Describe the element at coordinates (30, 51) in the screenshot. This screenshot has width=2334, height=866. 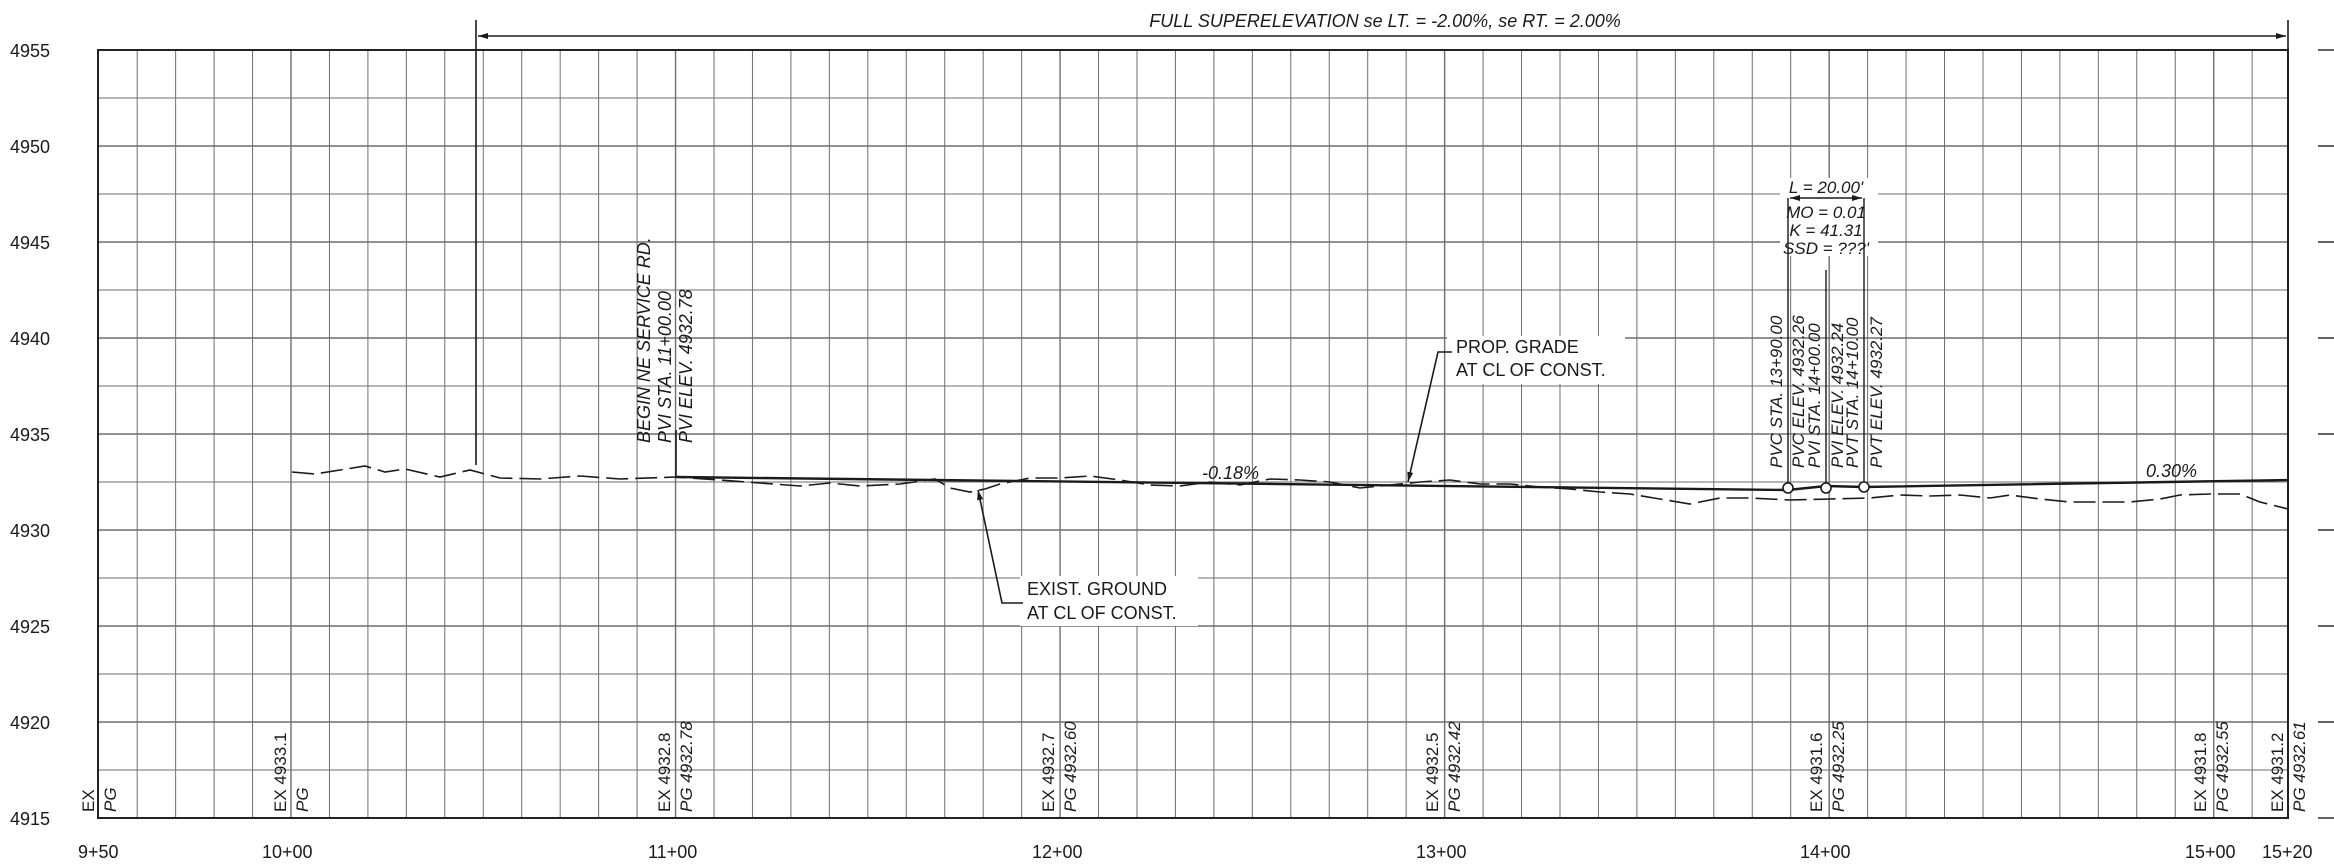
I see `elev-label-4955: 4955` at that location.